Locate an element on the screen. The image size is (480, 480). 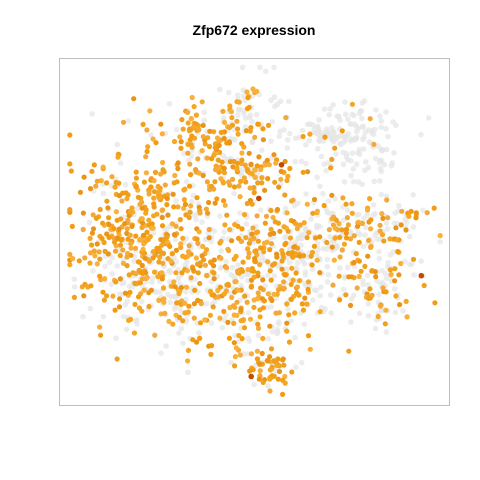
high-expression-point is located at coordinates (282, 165).